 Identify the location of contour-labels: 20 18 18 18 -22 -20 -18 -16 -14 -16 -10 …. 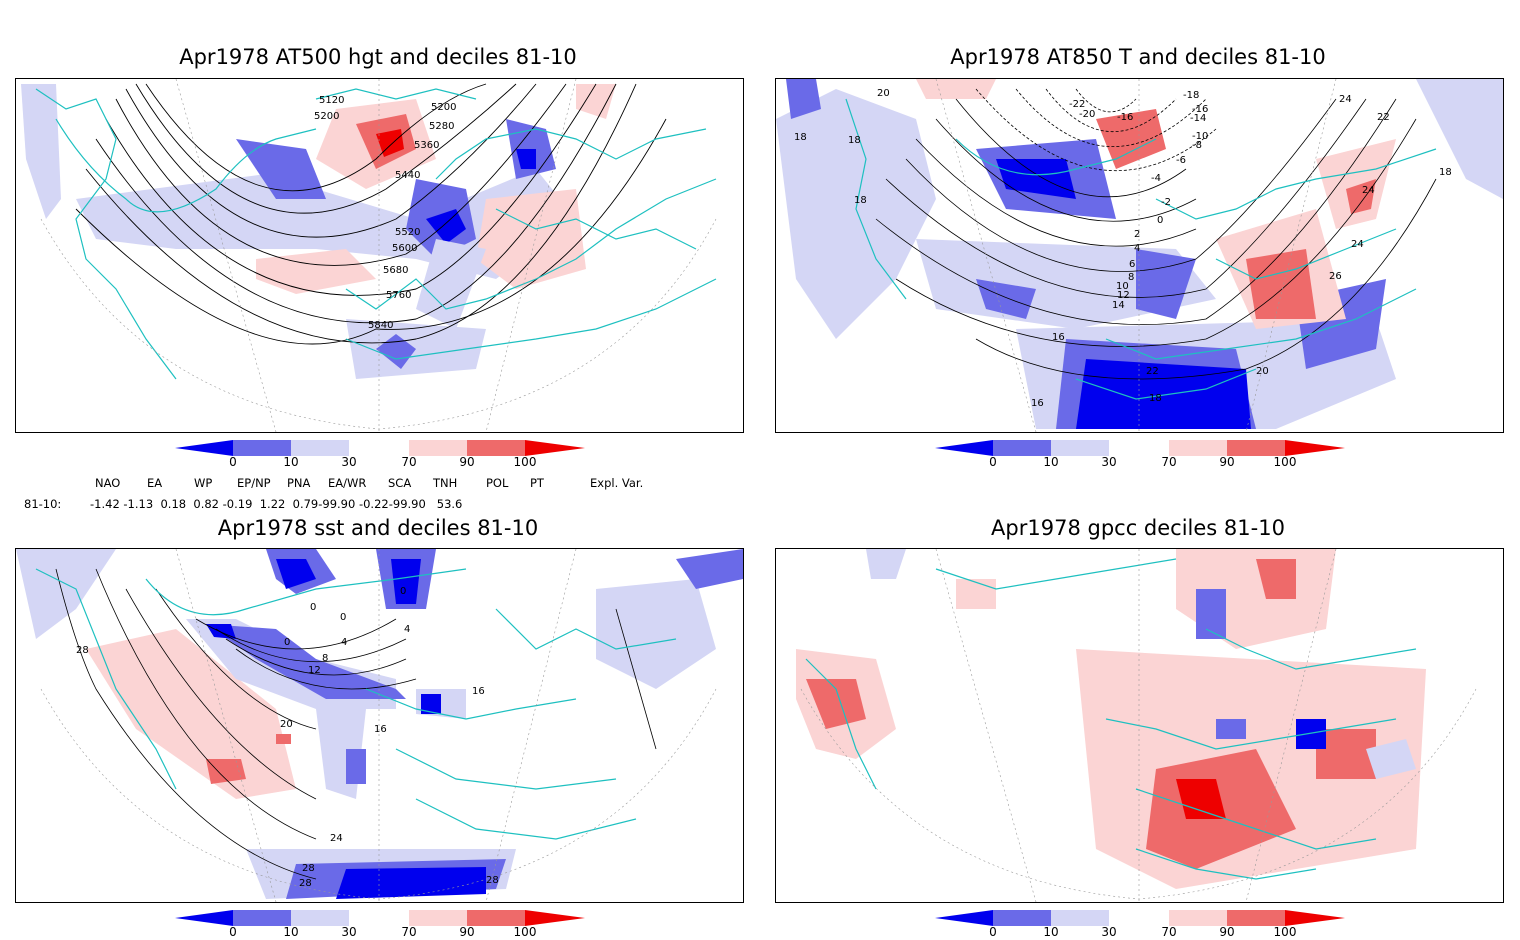
(1123, 248).